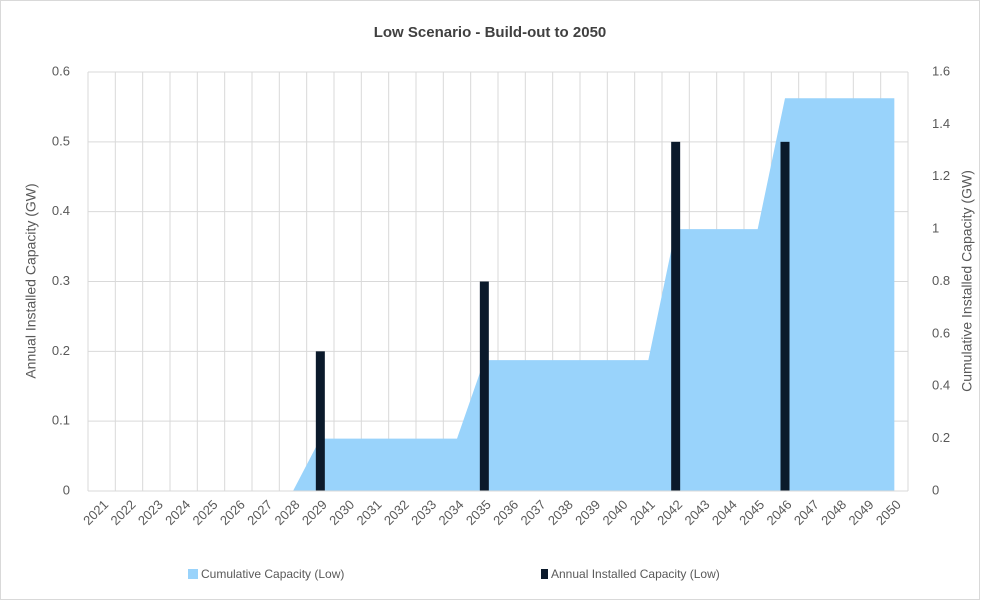 This screenshot has width=981, height=601. What do you see at coordinates (61, 350) in the screenshot?
I see `y-tick-label: 0.2` at bounding box center [61, 350].